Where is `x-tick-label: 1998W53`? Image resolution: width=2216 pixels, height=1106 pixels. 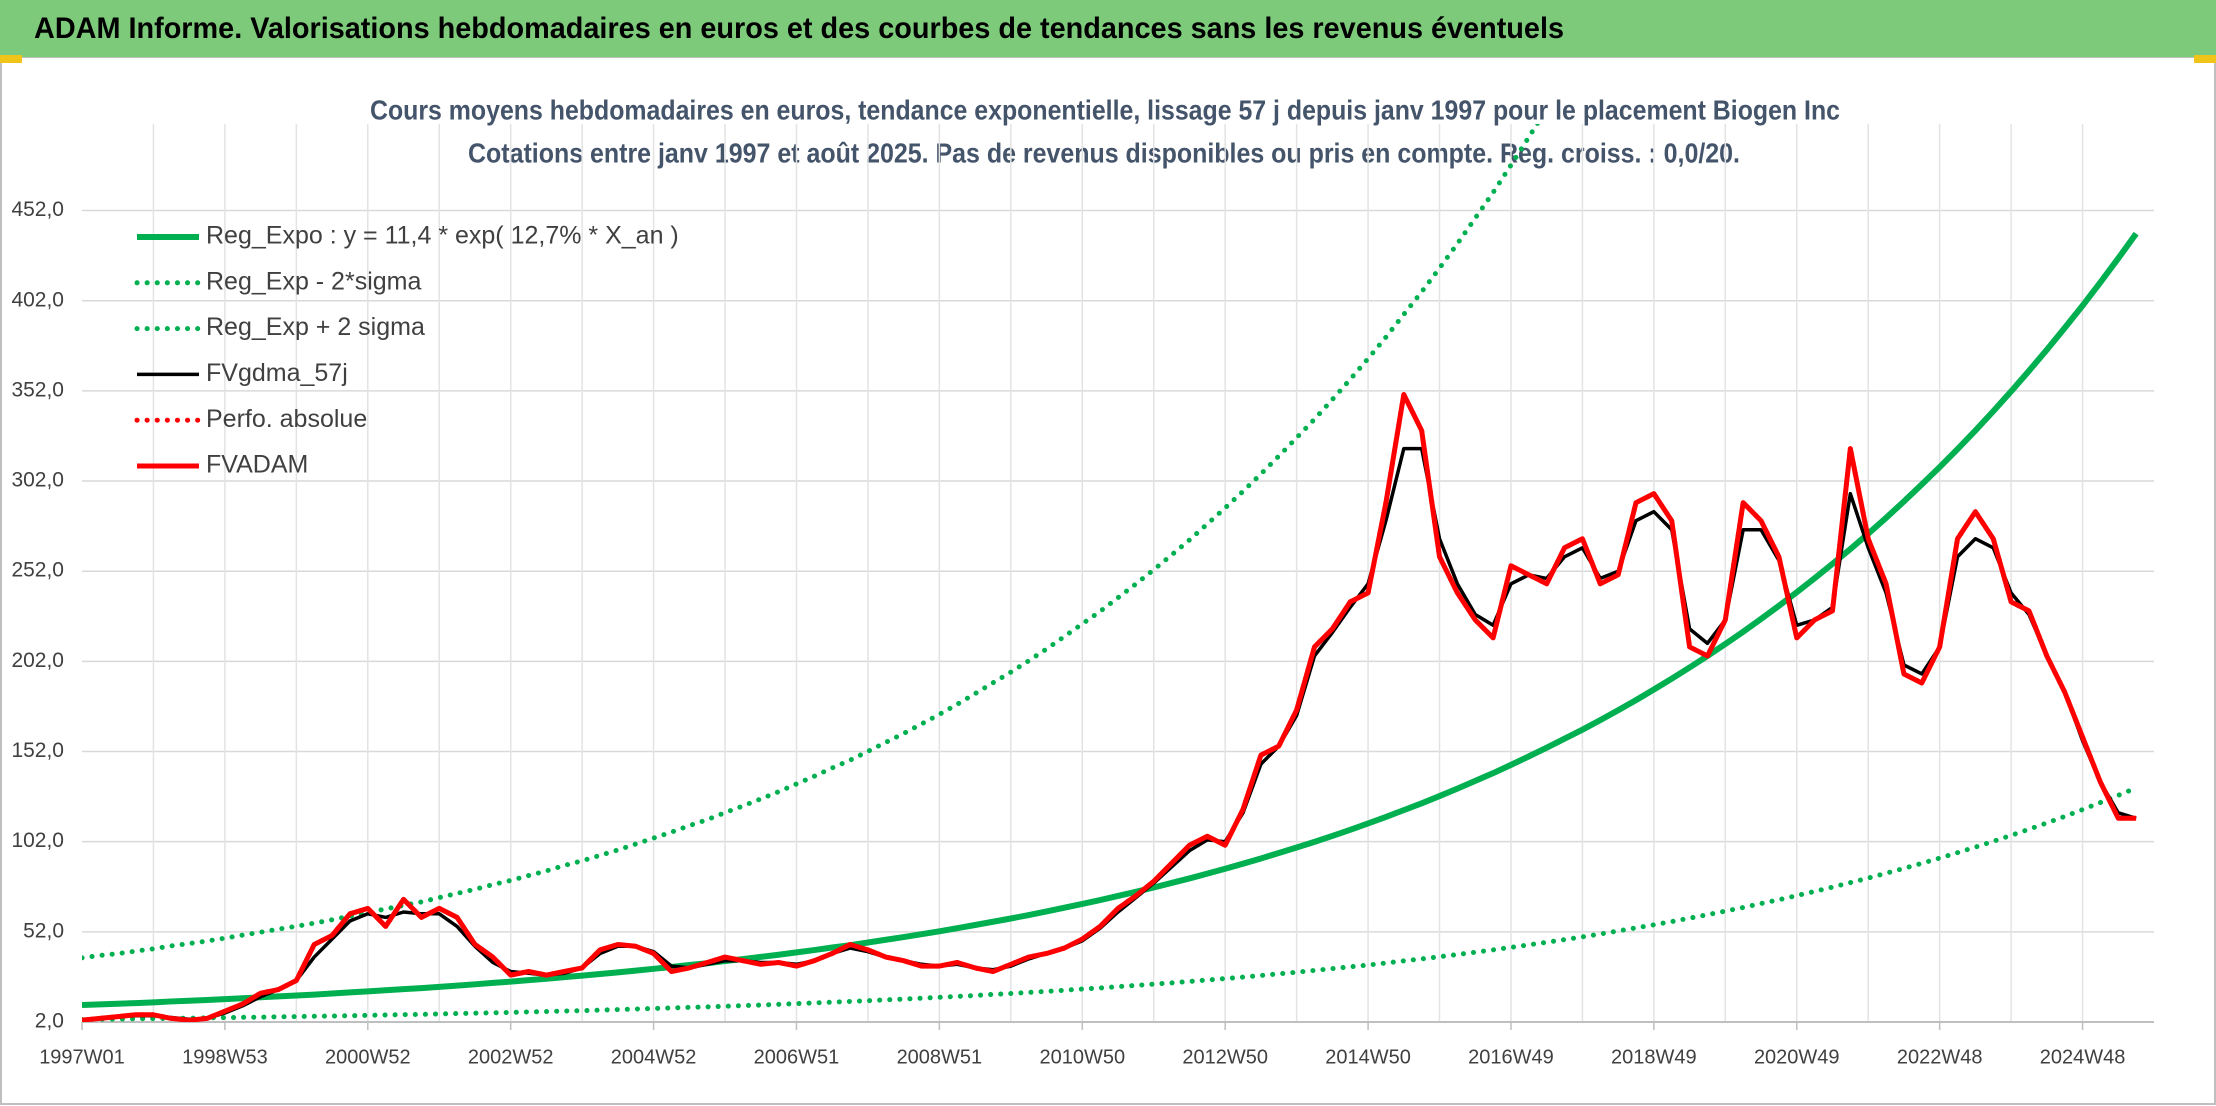
x-tick-label: 1998W53 is located at coordinates (225, 1057).